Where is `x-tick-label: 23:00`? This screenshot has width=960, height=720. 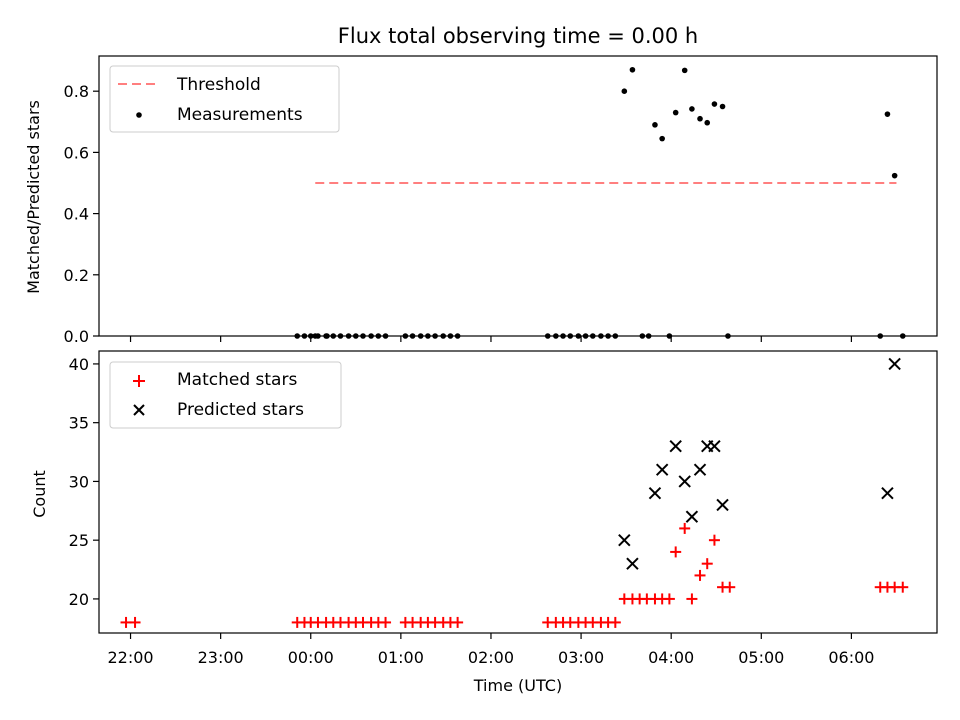
x-tick-label: 23:00 is located at coordinates (221, 657).